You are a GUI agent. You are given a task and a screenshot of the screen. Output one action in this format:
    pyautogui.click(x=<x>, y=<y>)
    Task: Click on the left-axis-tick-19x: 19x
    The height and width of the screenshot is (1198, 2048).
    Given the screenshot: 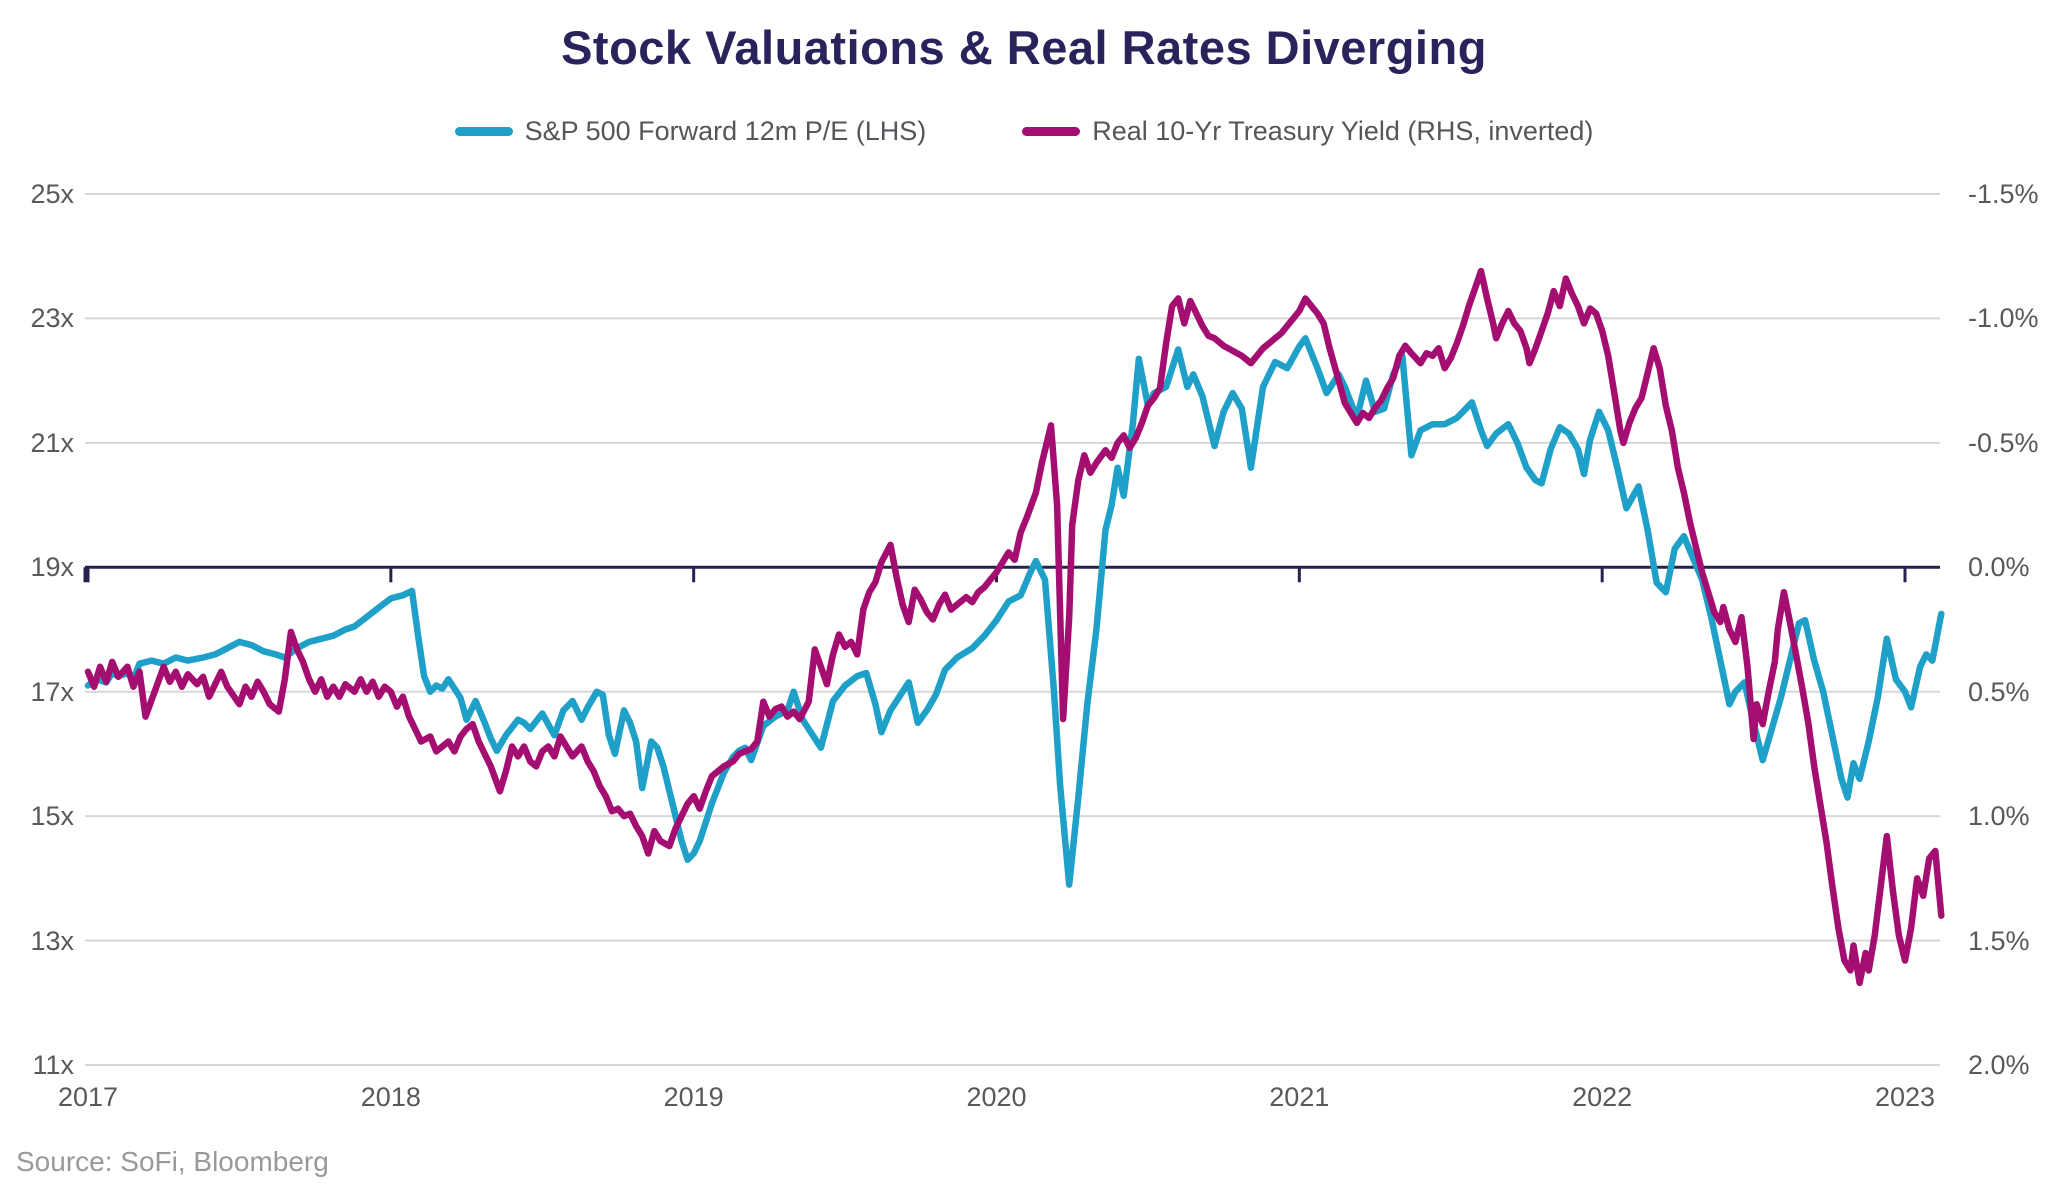 What is the action you would take?
    pyautogui.click(x=52, y=567)
    